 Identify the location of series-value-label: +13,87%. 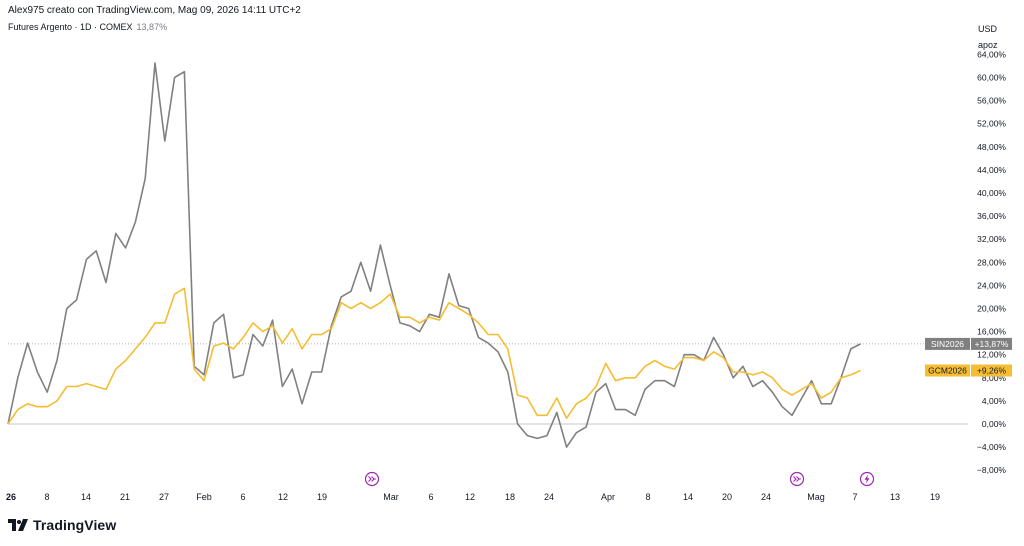
(992, 344).